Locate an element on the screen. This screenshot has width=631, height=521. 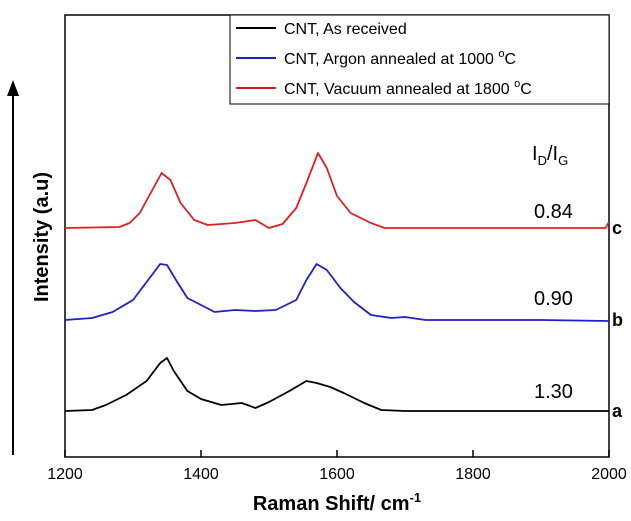
curve-letter-b: b is located at coordinates (617, 320).